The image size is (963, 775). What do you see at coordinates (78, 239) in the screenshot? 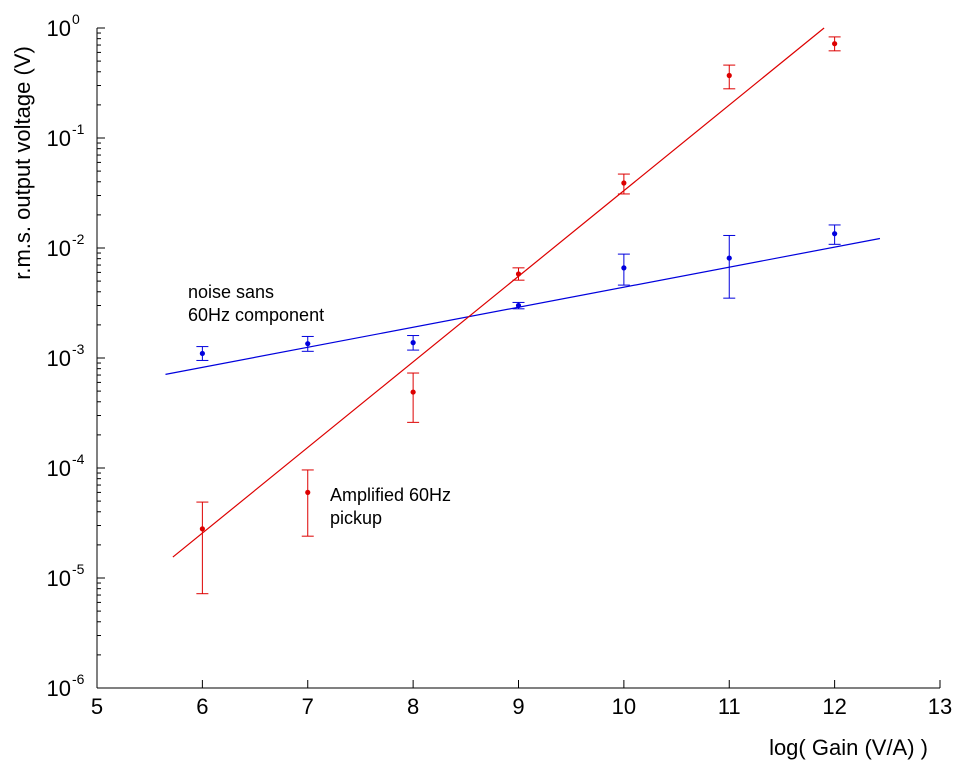
I see `y-tick-exponent: -2` at bounding box center [78, 239].